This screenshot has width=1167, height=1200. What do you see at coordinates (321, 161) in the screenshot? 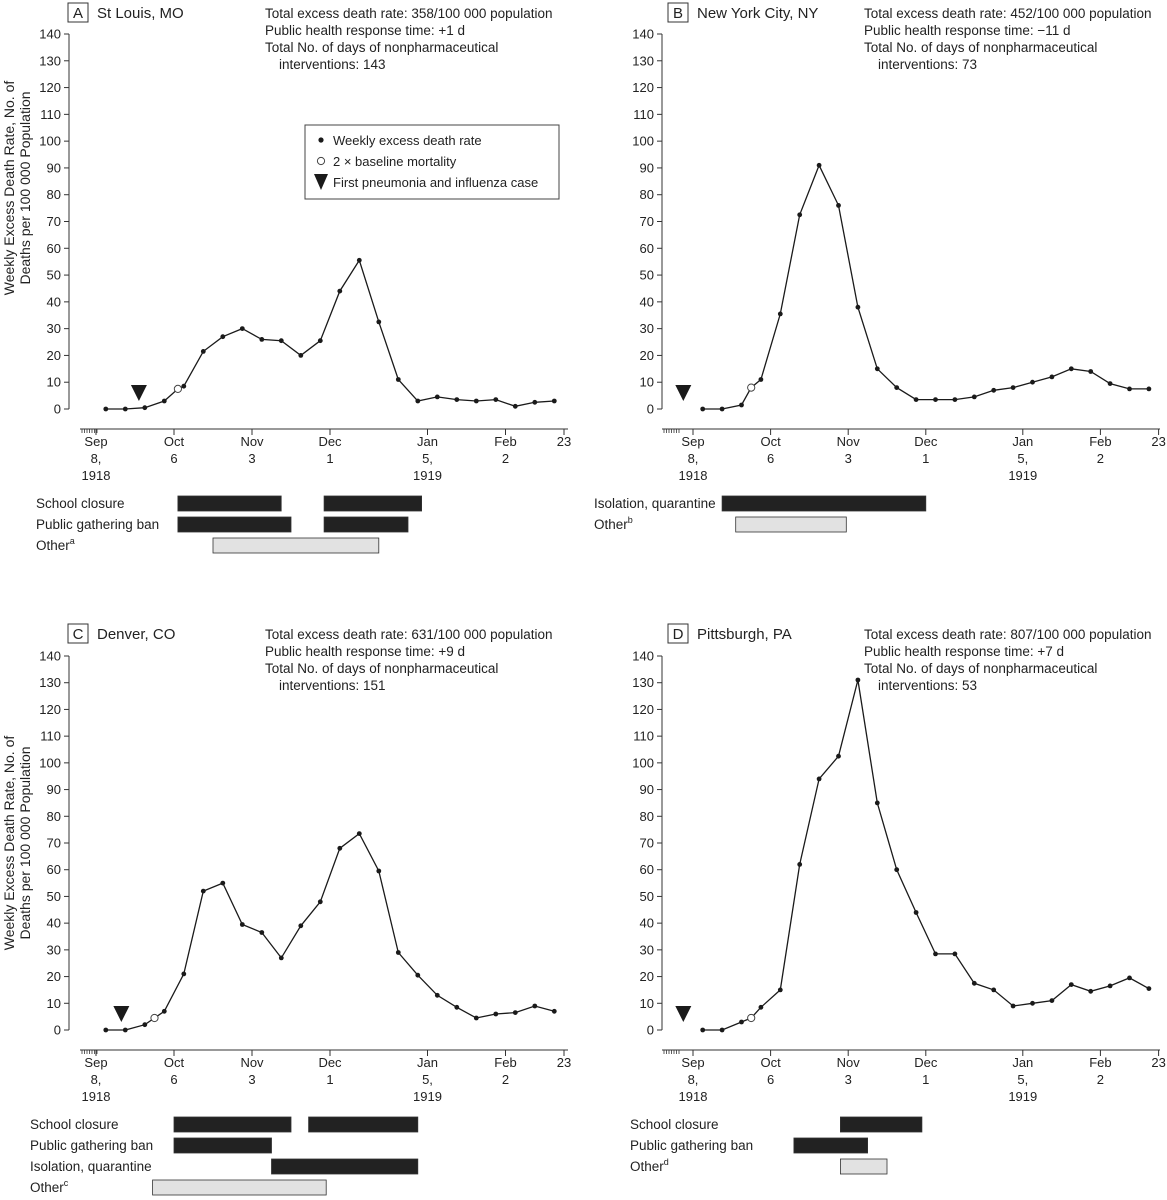
I see `legend-open-circle-icon` at bounding box center [321, 161].